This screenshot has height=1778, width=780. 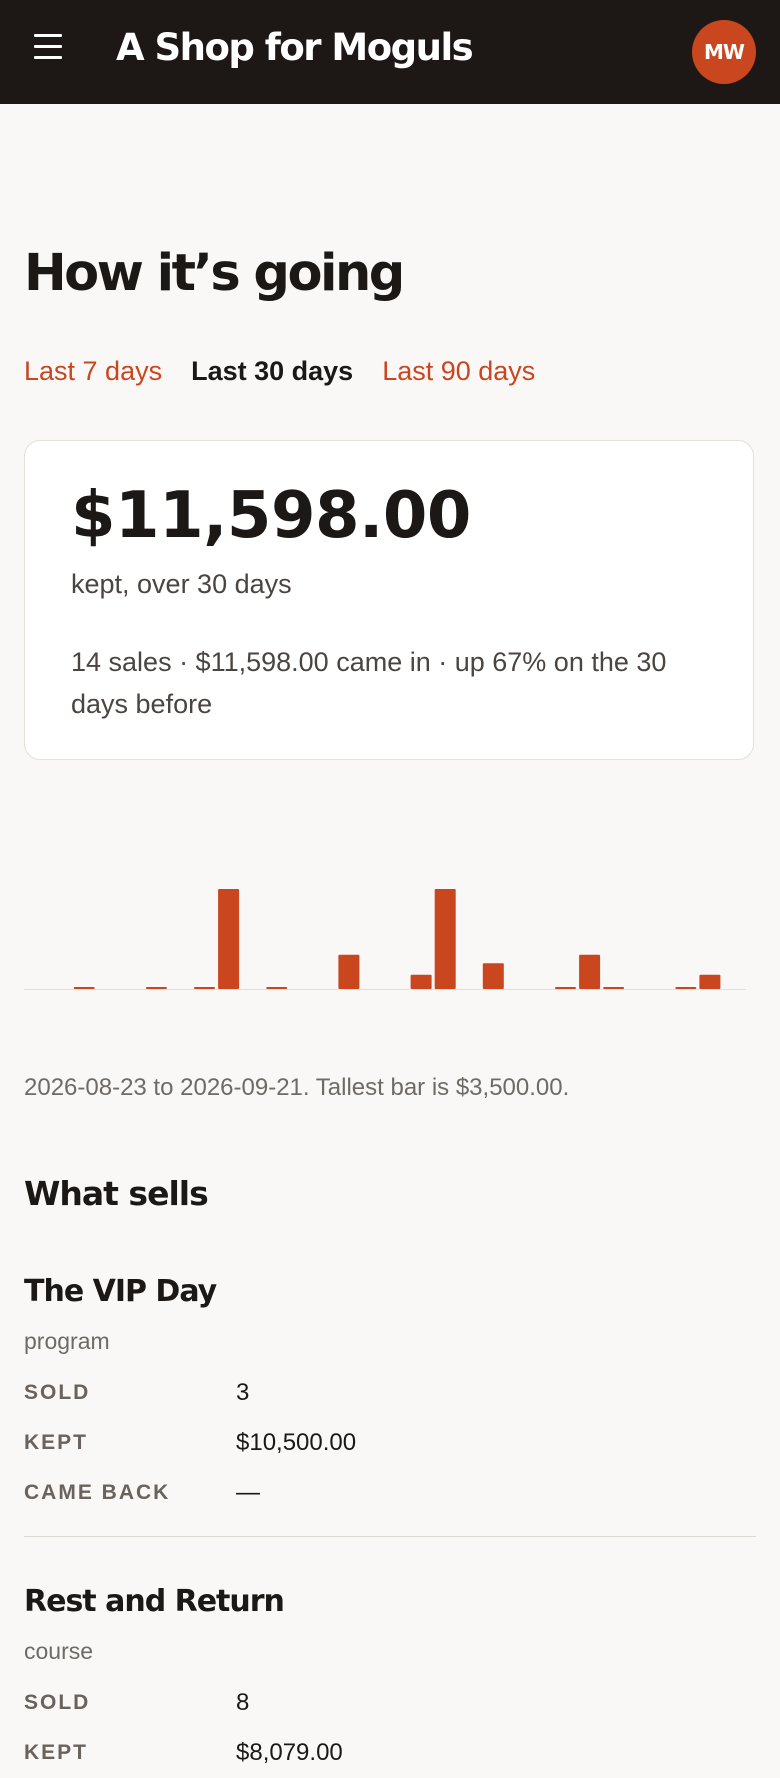 I want to click on kept-amount: $11,598.00, so click(x=271, y=516).